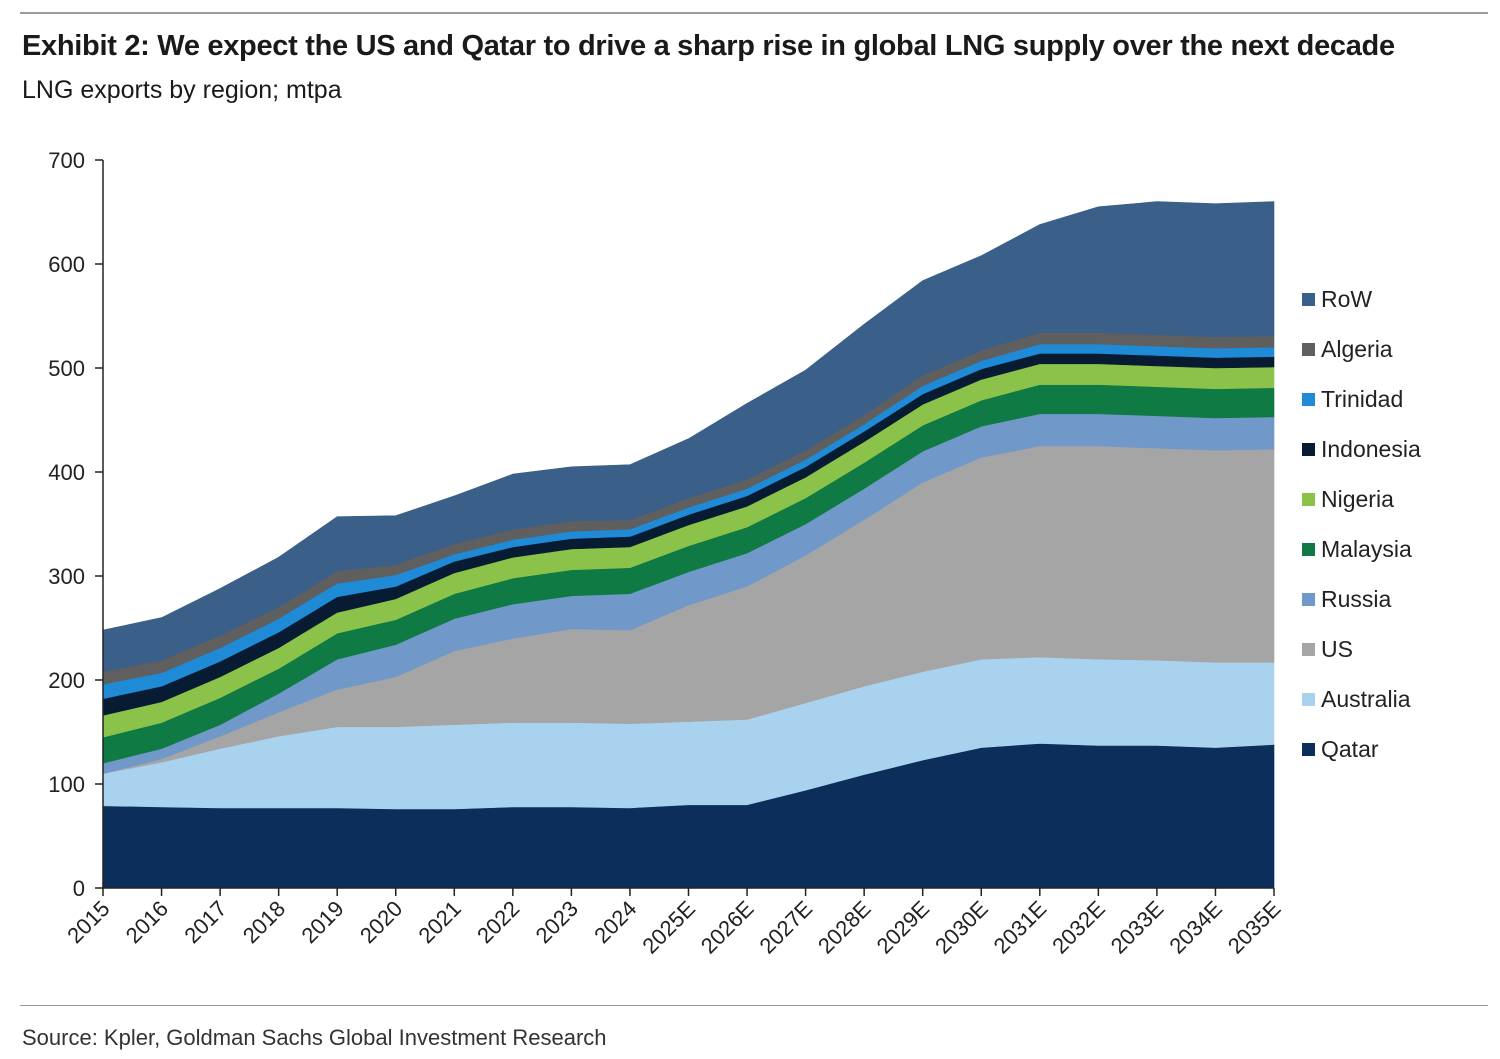 The image size is (1500, 1059). I want to click on legend-item-trinidad: Trinidad, so click(1352, 399).